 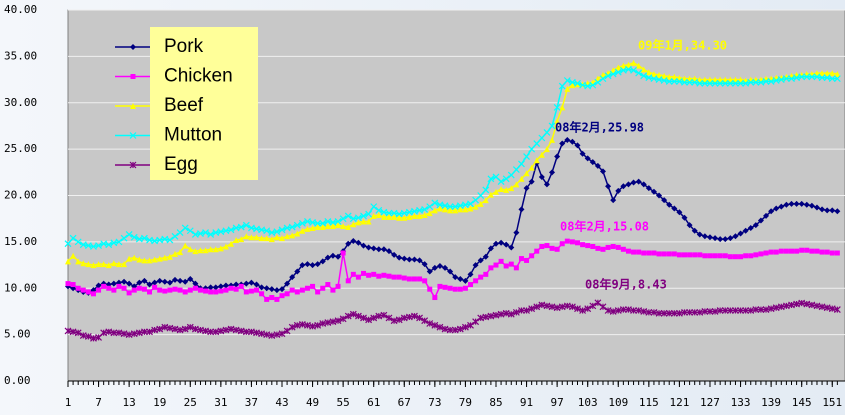 What do you see at coordinates (526, 402) in the screenshot?
I see `x-tick-label: 91` at bounding box center [526, 402].